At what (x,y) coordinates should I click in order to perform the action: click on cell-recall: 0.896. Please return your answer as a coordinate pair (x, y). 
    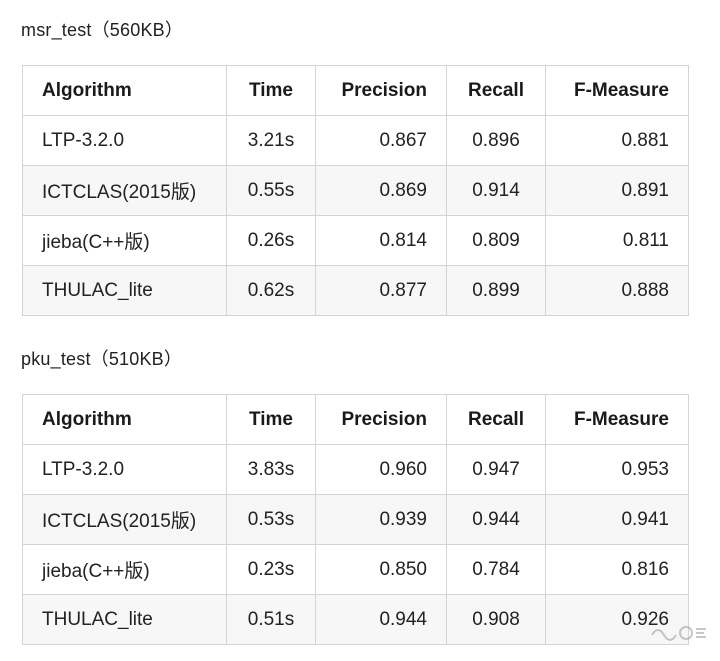
    Looking at the image, I should click on (496, 140).